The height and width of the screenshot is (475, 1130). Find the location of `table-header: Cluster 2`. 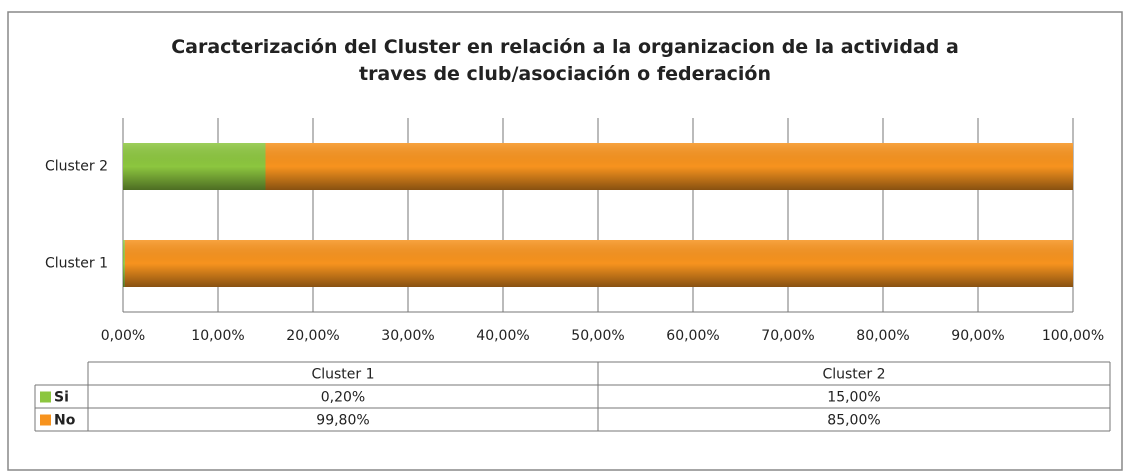

table-header: Cluster 2 is located at coordinates (853, 375).